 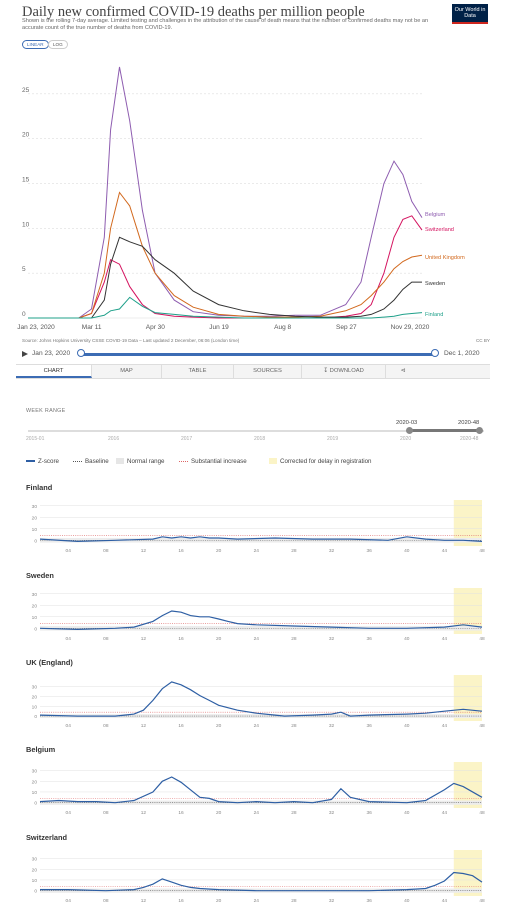 I want to click on owid-logo: Our World in Data, so click(x=470, y=14).